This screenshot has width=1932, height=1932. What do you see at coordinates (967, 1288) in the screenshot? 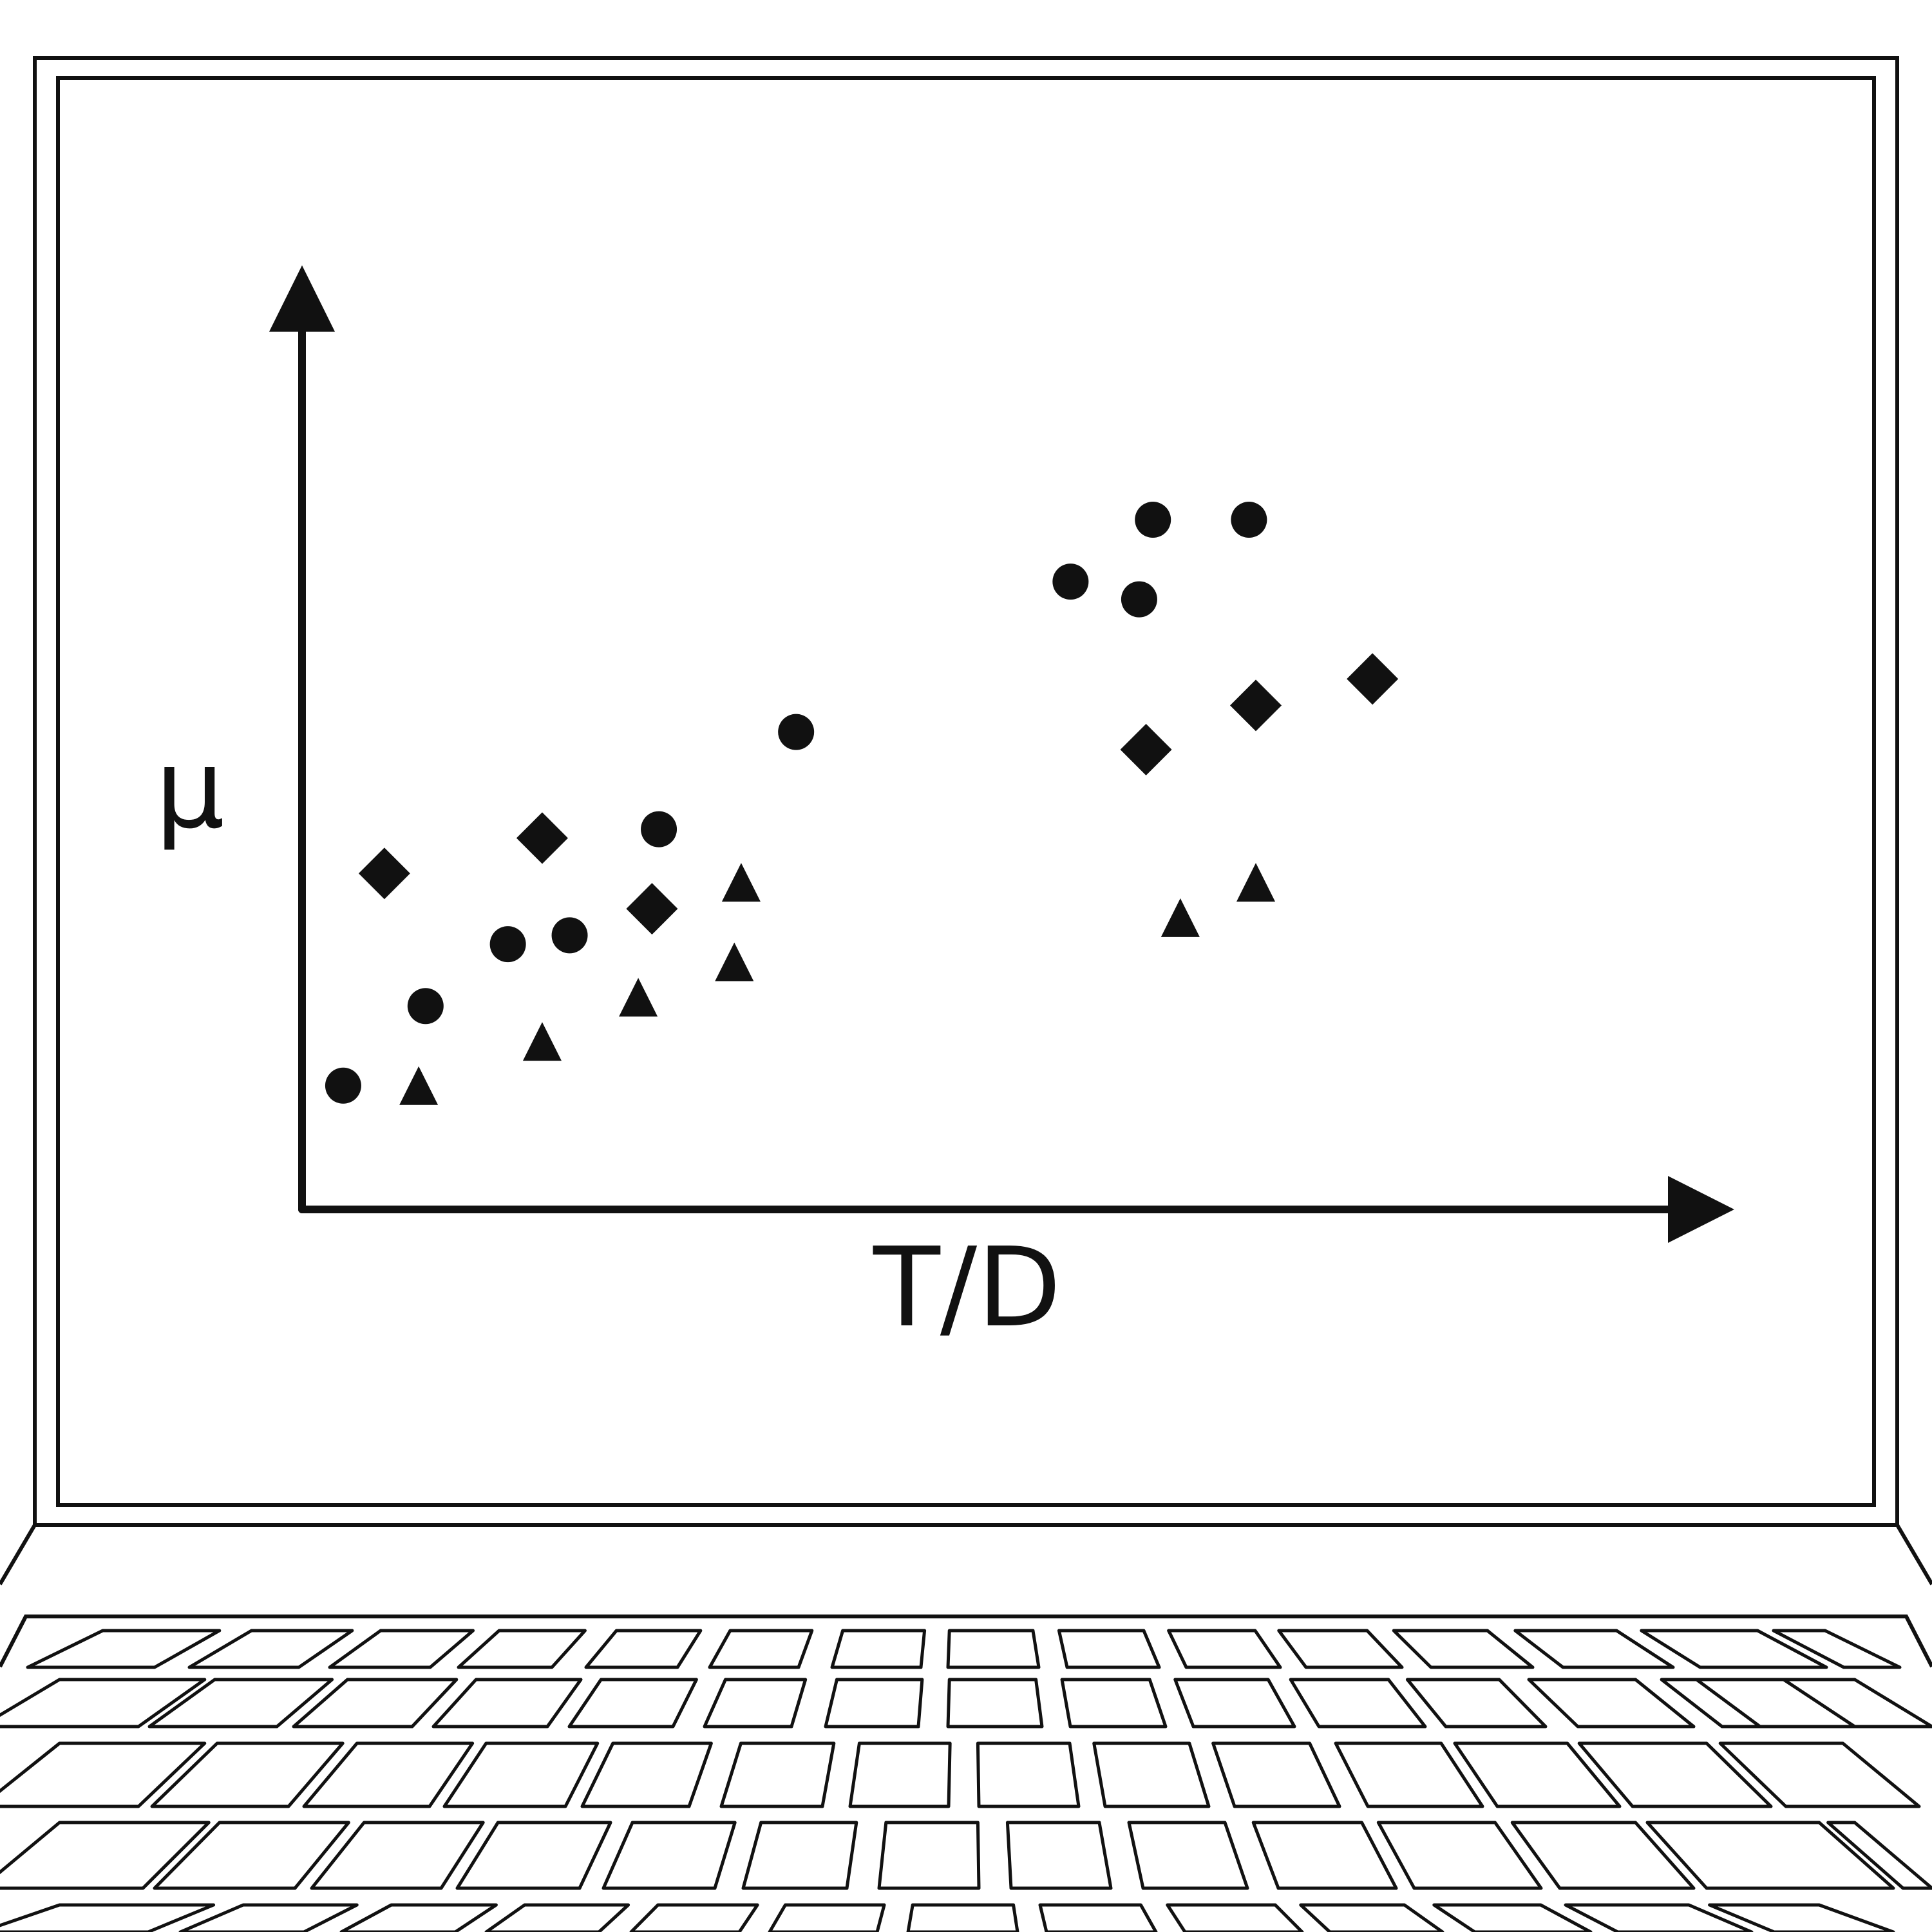
I see `x-axis-label: T/D` at bounding box center [967, 1288].